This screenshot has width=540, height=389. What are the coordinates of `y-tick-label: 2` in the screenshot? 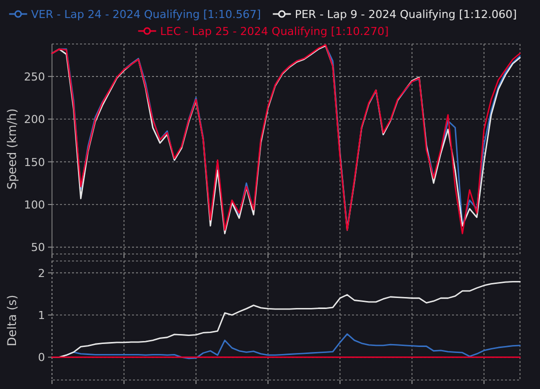 It's located at (41, 273).